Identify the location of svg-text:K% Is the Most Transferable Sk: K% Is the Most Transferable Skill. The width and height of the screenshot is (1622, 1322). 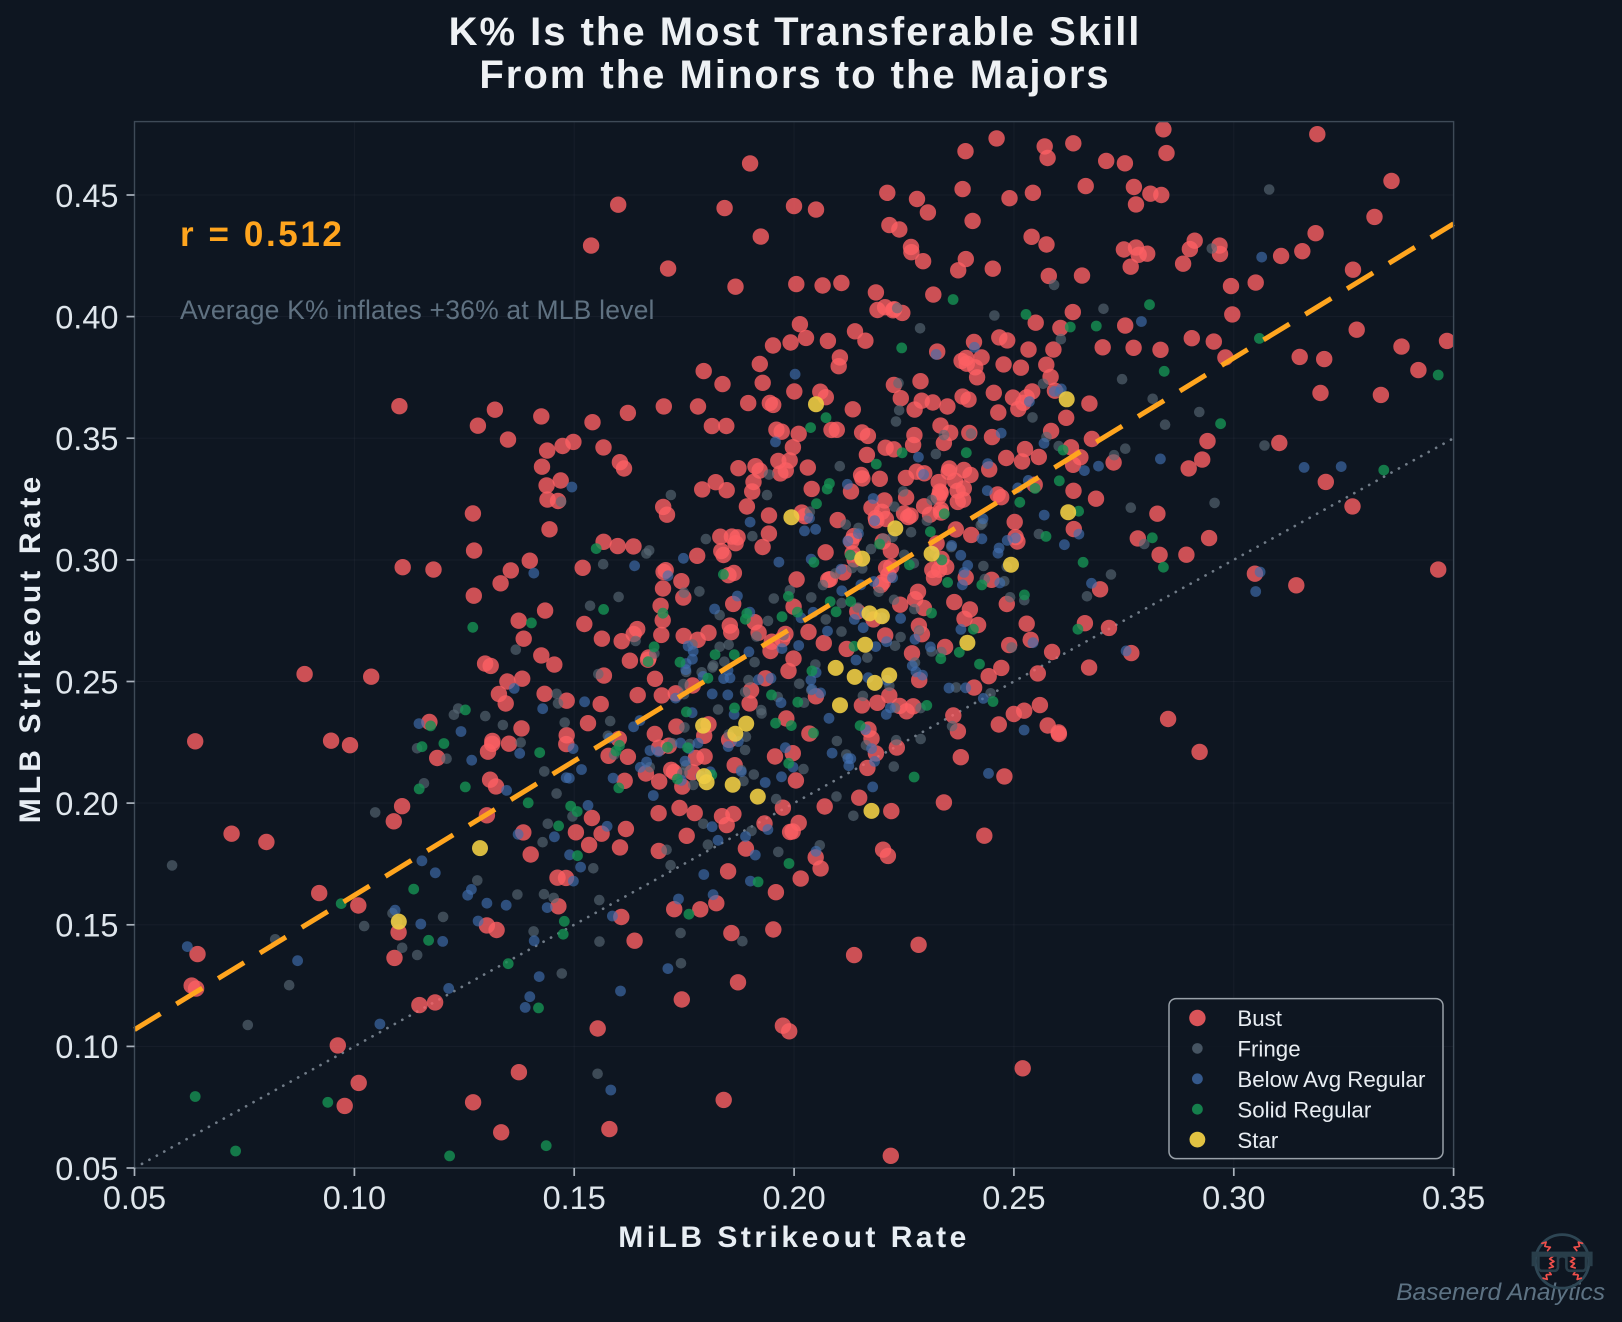
(795, 32).